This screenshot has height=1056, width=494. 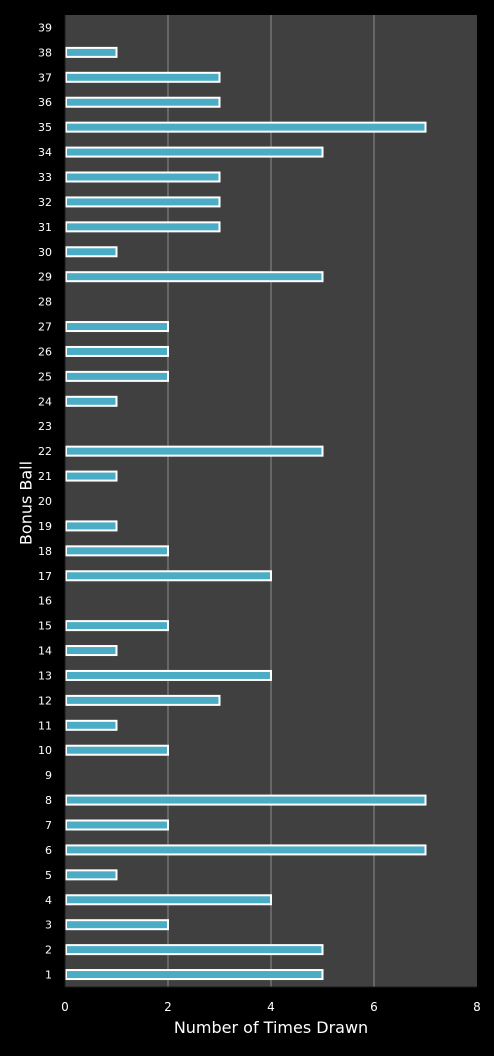 What do you see at coordinates (48, 825) in the screenshot?
I see `y-tick-label: 7` at bounding box center [48, 825].